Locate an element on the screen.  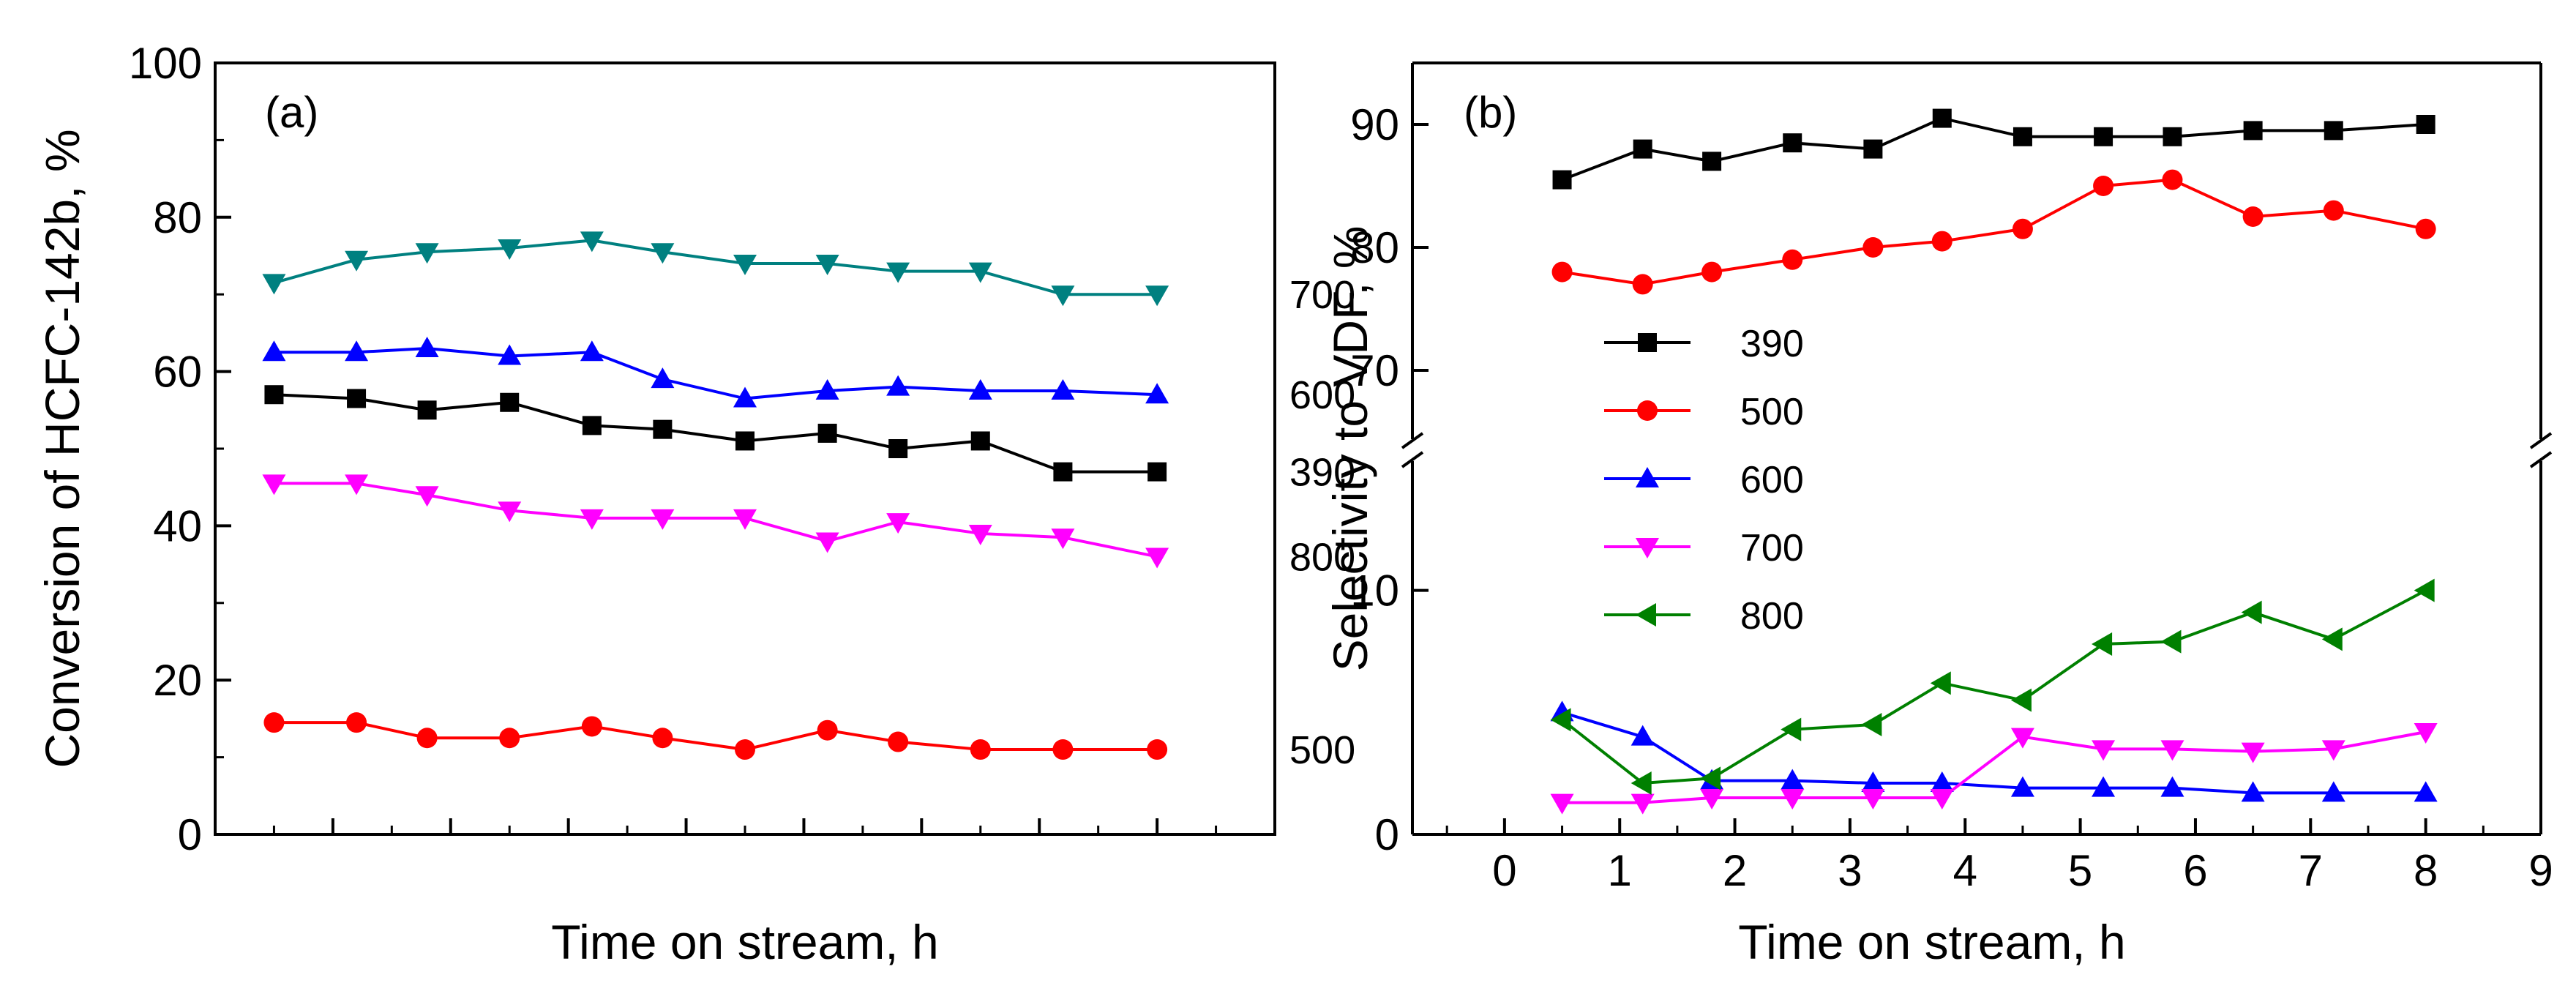
x-axis-title-a: Time on stream, h is located at coordinates (744, 942).